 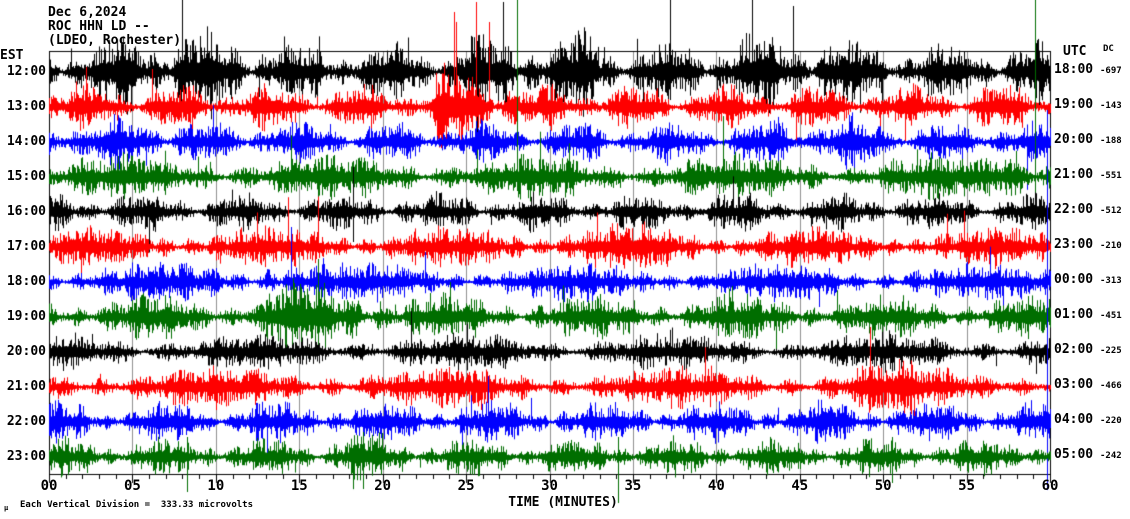 What do you see at coordinates (1074, 349) in the screenshot?
I see `utc-time-label: 02:00` at bounding box center [1074, 349].